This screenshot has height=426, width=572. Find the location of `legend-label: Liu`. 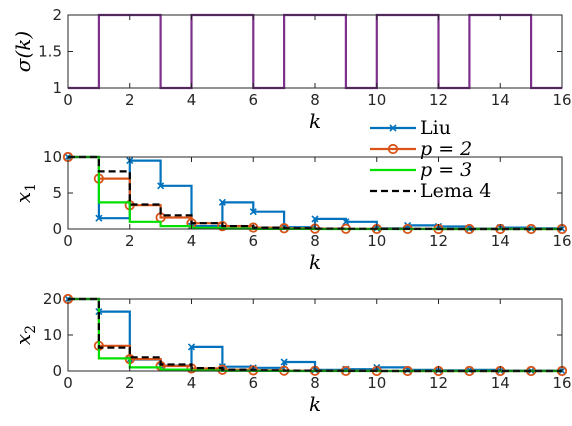

legend-label: Liu is located at coordinates (435, 128).